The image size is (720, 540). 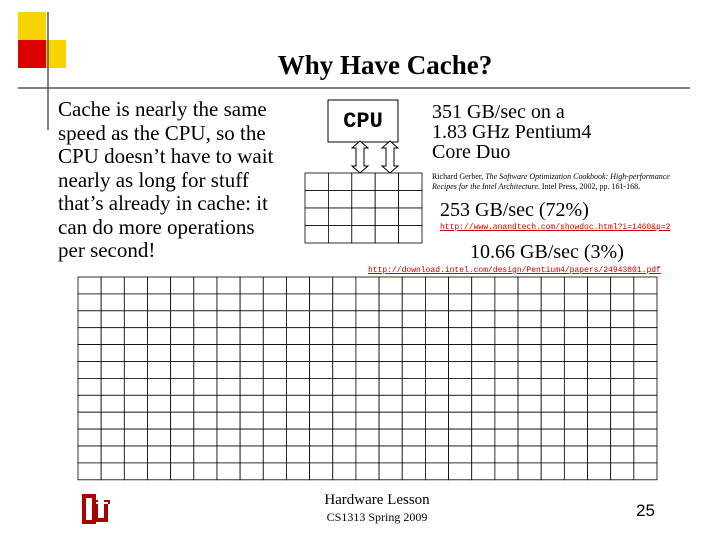 I want to click on rate-line: 351 GB/sec on a, so click(x=498, y=112).